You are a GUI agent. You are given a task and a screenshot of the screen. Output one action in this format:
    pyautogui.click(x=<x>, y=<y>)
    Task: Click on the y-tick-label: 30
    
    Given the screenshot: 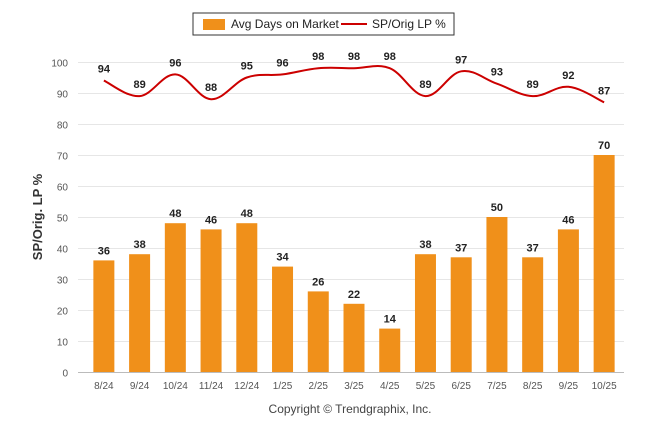 What is the action you would take?
    pyautogui.click(x=63, y=281)
    